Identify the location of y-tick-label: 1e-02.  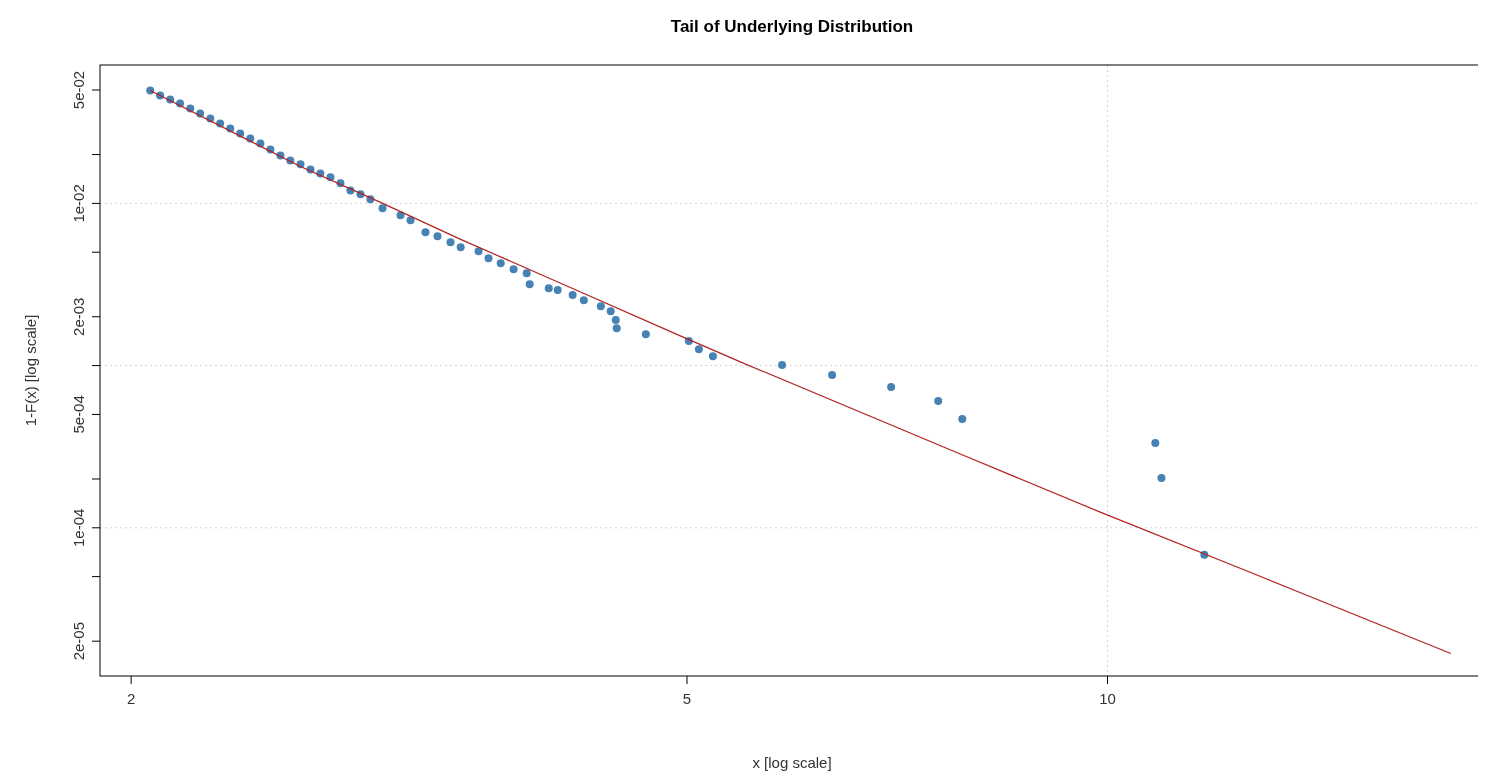
(78, 203).